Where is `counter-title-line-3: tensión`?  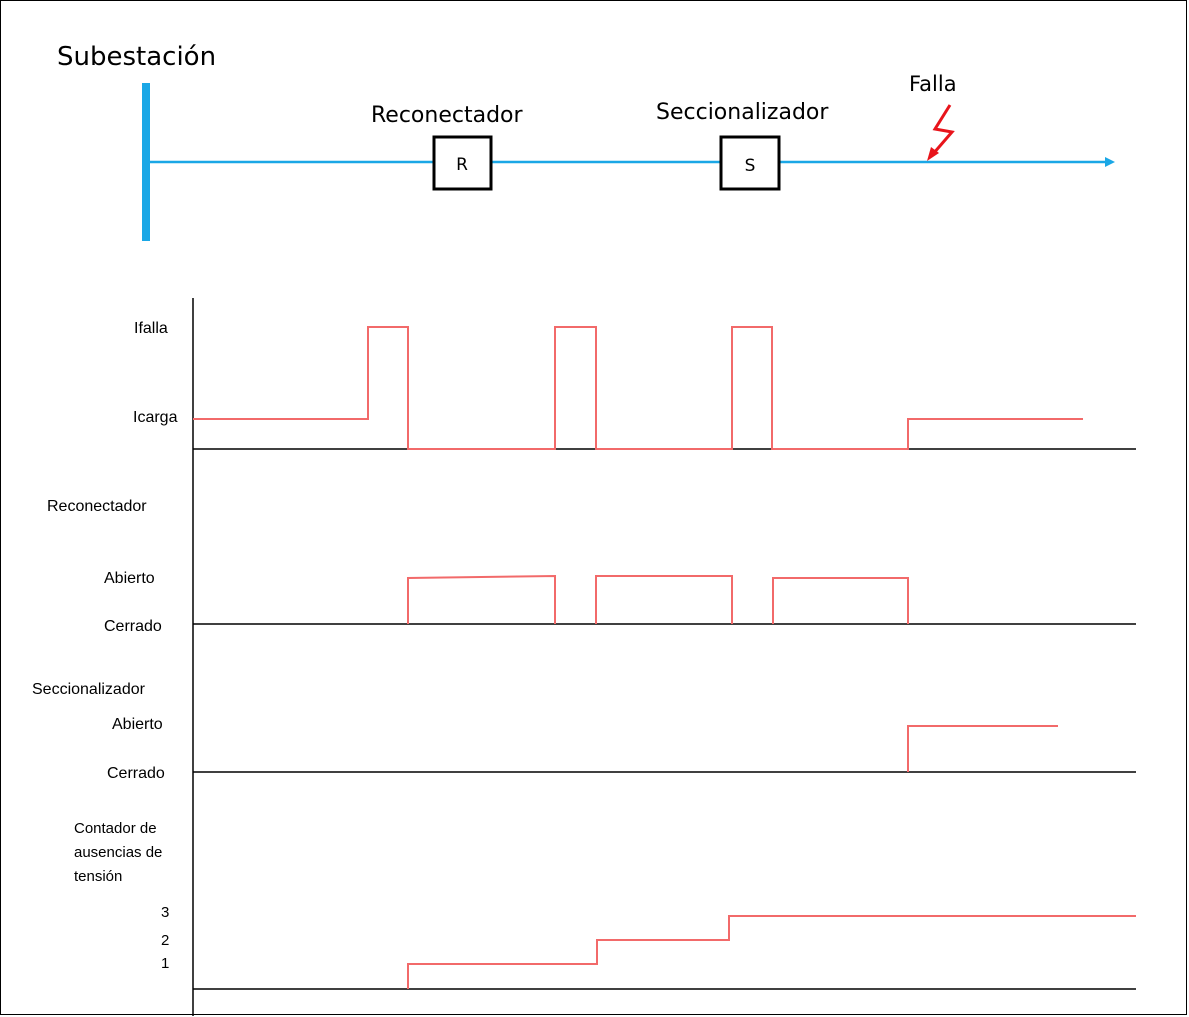
counter-title-line-3: tensión is located at coordinates (98, 876).